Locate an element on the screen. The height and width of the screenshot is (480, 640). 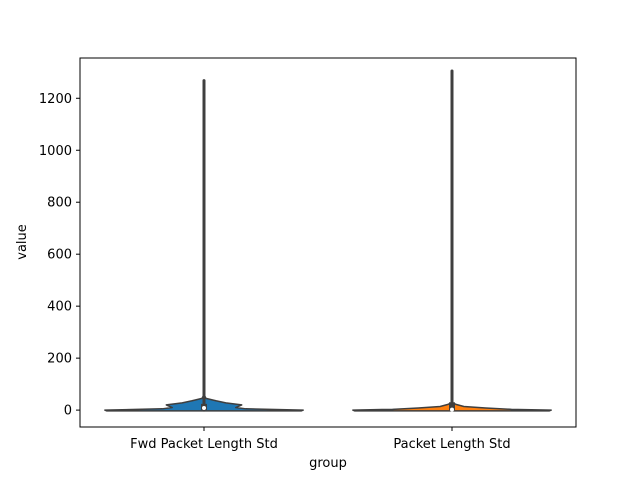
y-tick-label-2: 400 is located at coordinates (59, 307).